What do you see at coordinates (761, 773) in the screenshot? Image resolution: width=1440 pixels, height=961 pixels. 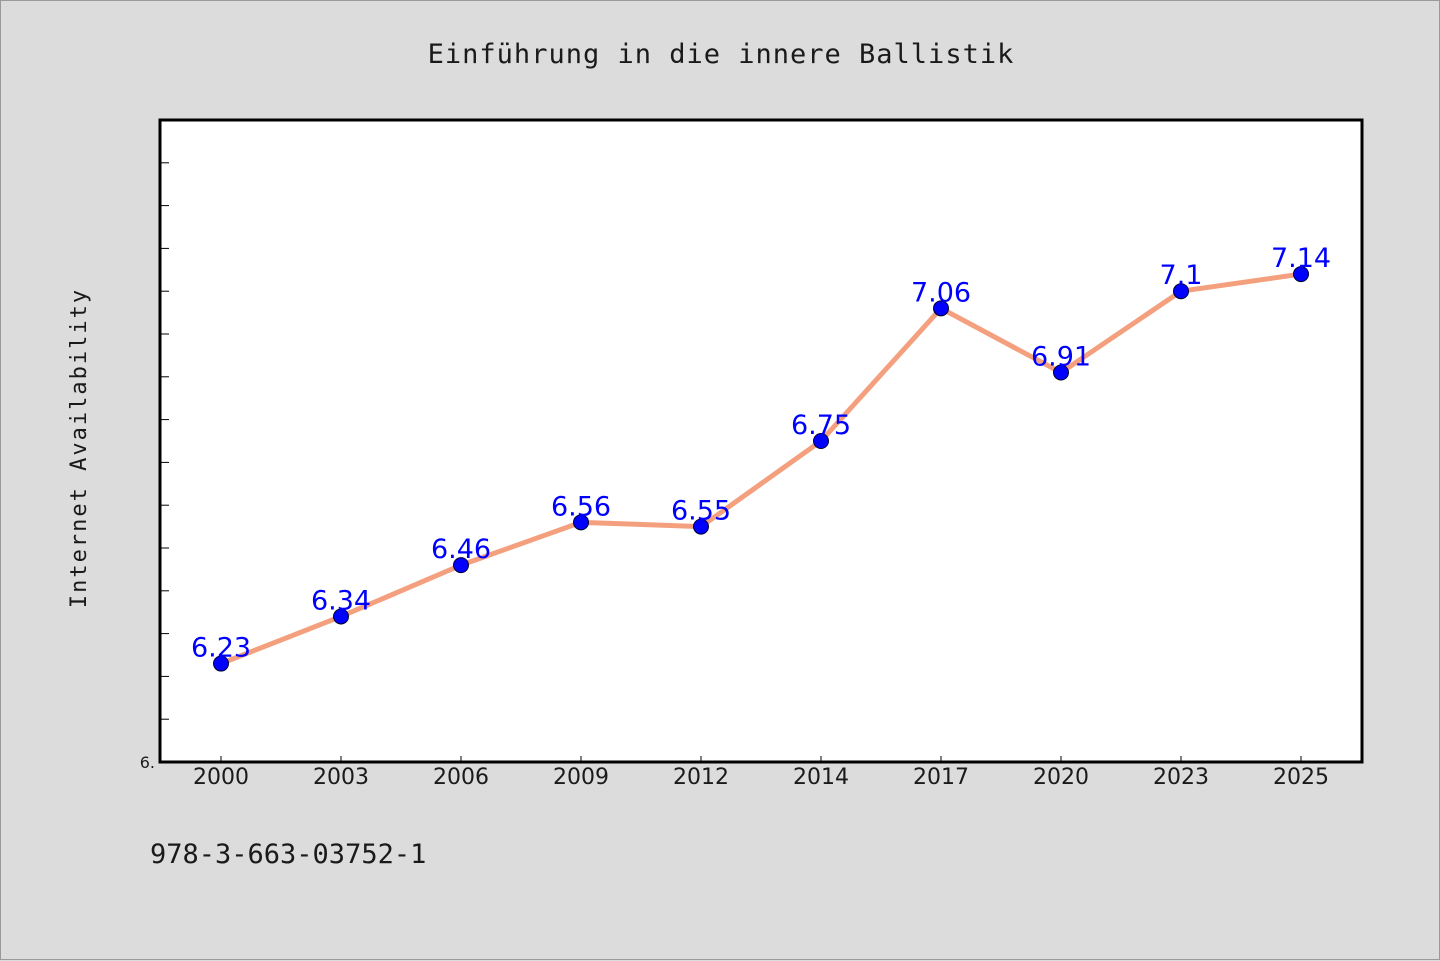 I see `x-axis-ticks: 2000 2003 2006 2009 2012 2014 2017 2020 2023 2025` at bounding box center [761, 773].